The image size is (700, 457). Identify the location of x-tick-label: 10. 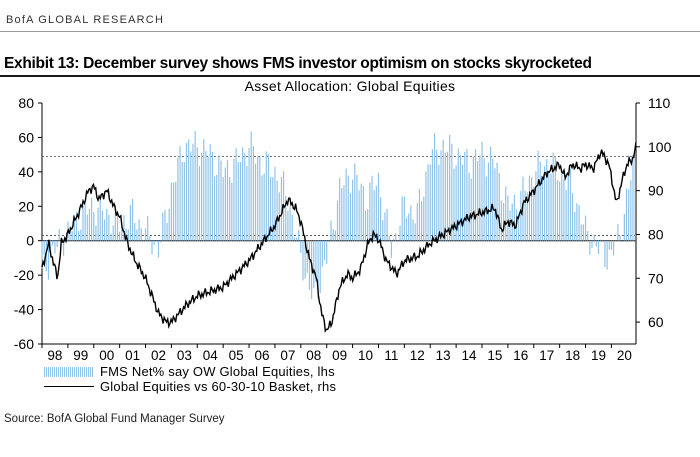
(365, 355).